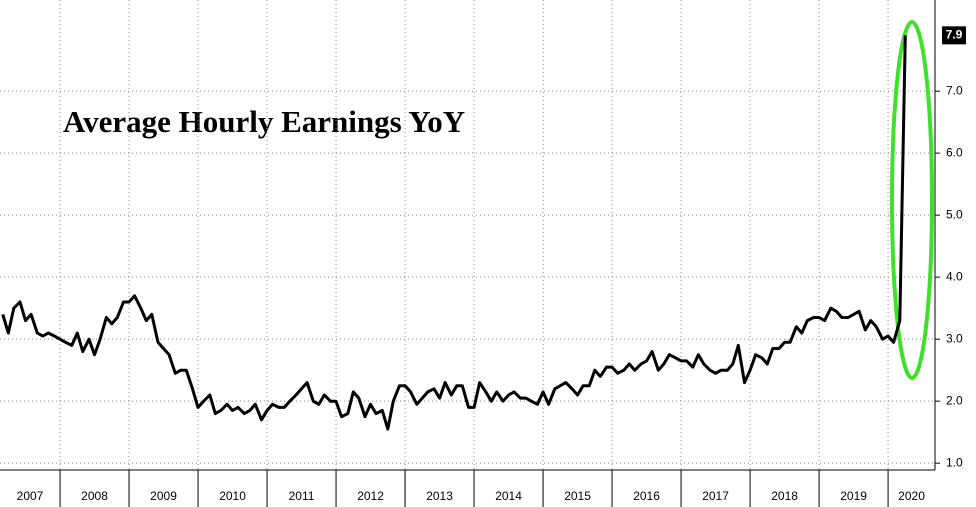 Image resolution: width=976 pixels, height=507 pixels. I want to click on x-tick-label: 2011, so click(302, 496).